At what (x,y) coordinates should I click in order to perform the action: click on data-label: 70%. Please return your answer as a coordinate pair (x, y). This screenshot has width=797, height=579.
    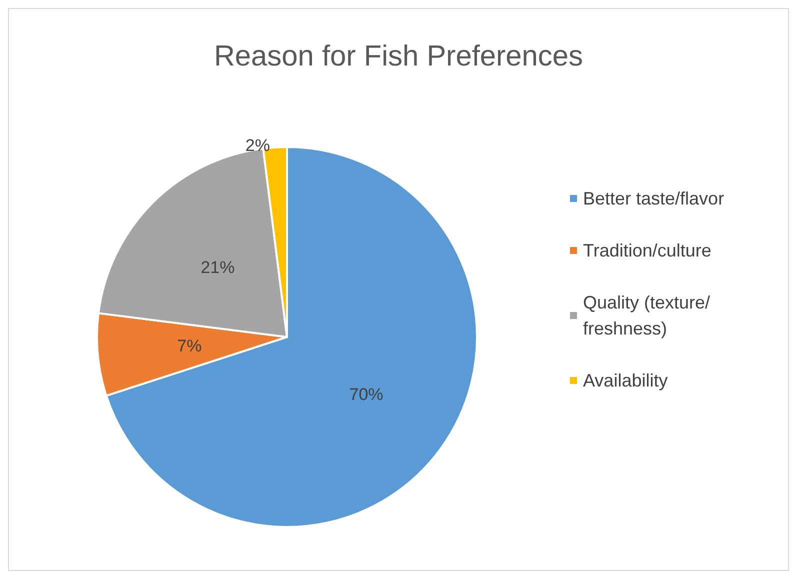
    Looking at the image, I should click on (366, 394).